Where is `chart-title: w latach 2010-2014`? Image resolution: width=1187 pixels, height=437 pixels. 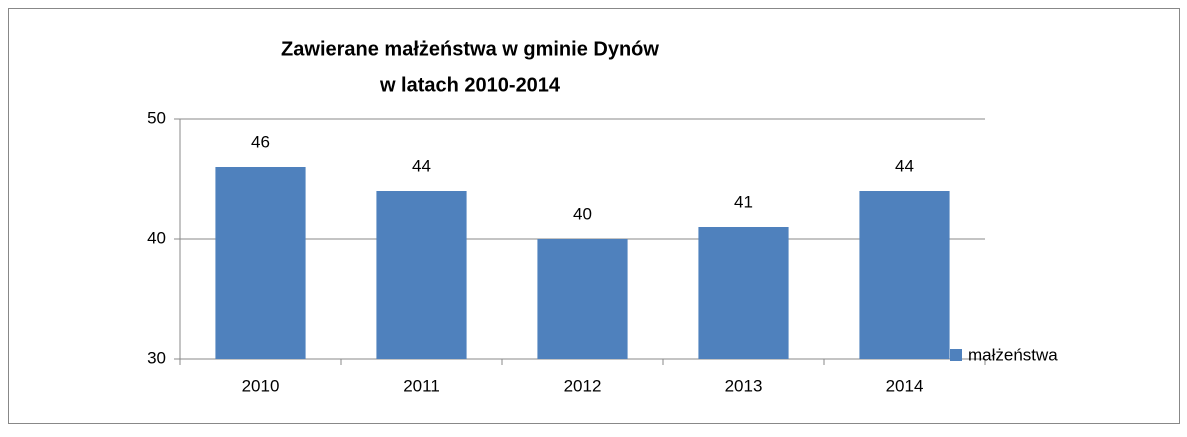
chart-title: w latach 2010-2014 is located at coordinates (470, 85).